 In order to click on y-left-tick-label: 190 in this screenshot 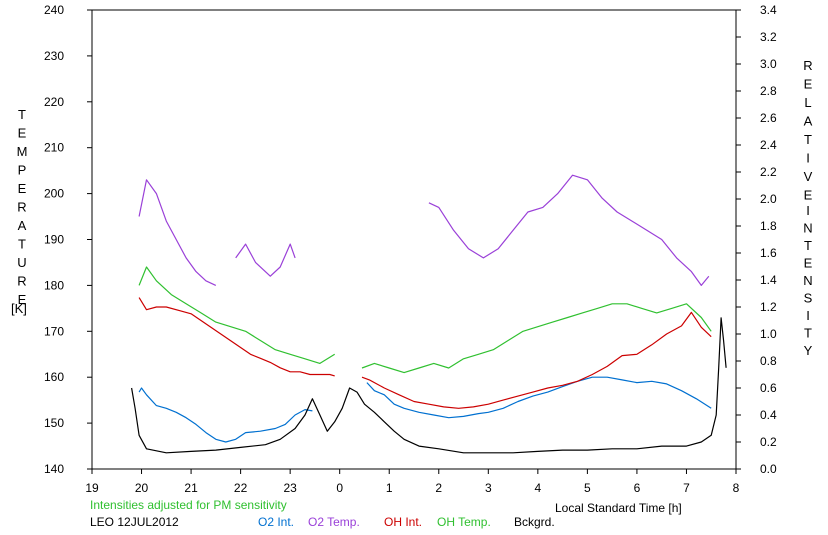, I will do `click(54, 240)`.